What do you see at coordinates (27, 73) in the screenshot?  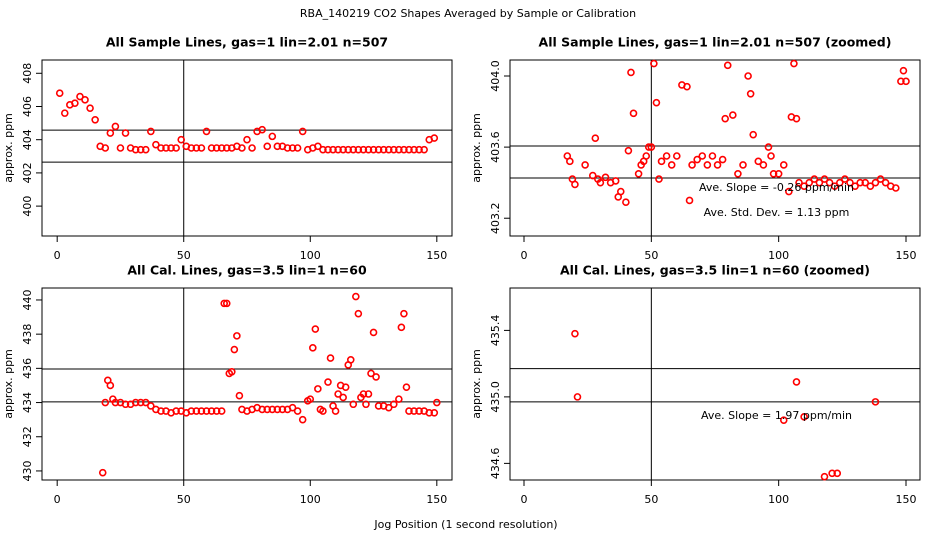 I see `y-tick-label: 408` at bounding box center [27, 73].